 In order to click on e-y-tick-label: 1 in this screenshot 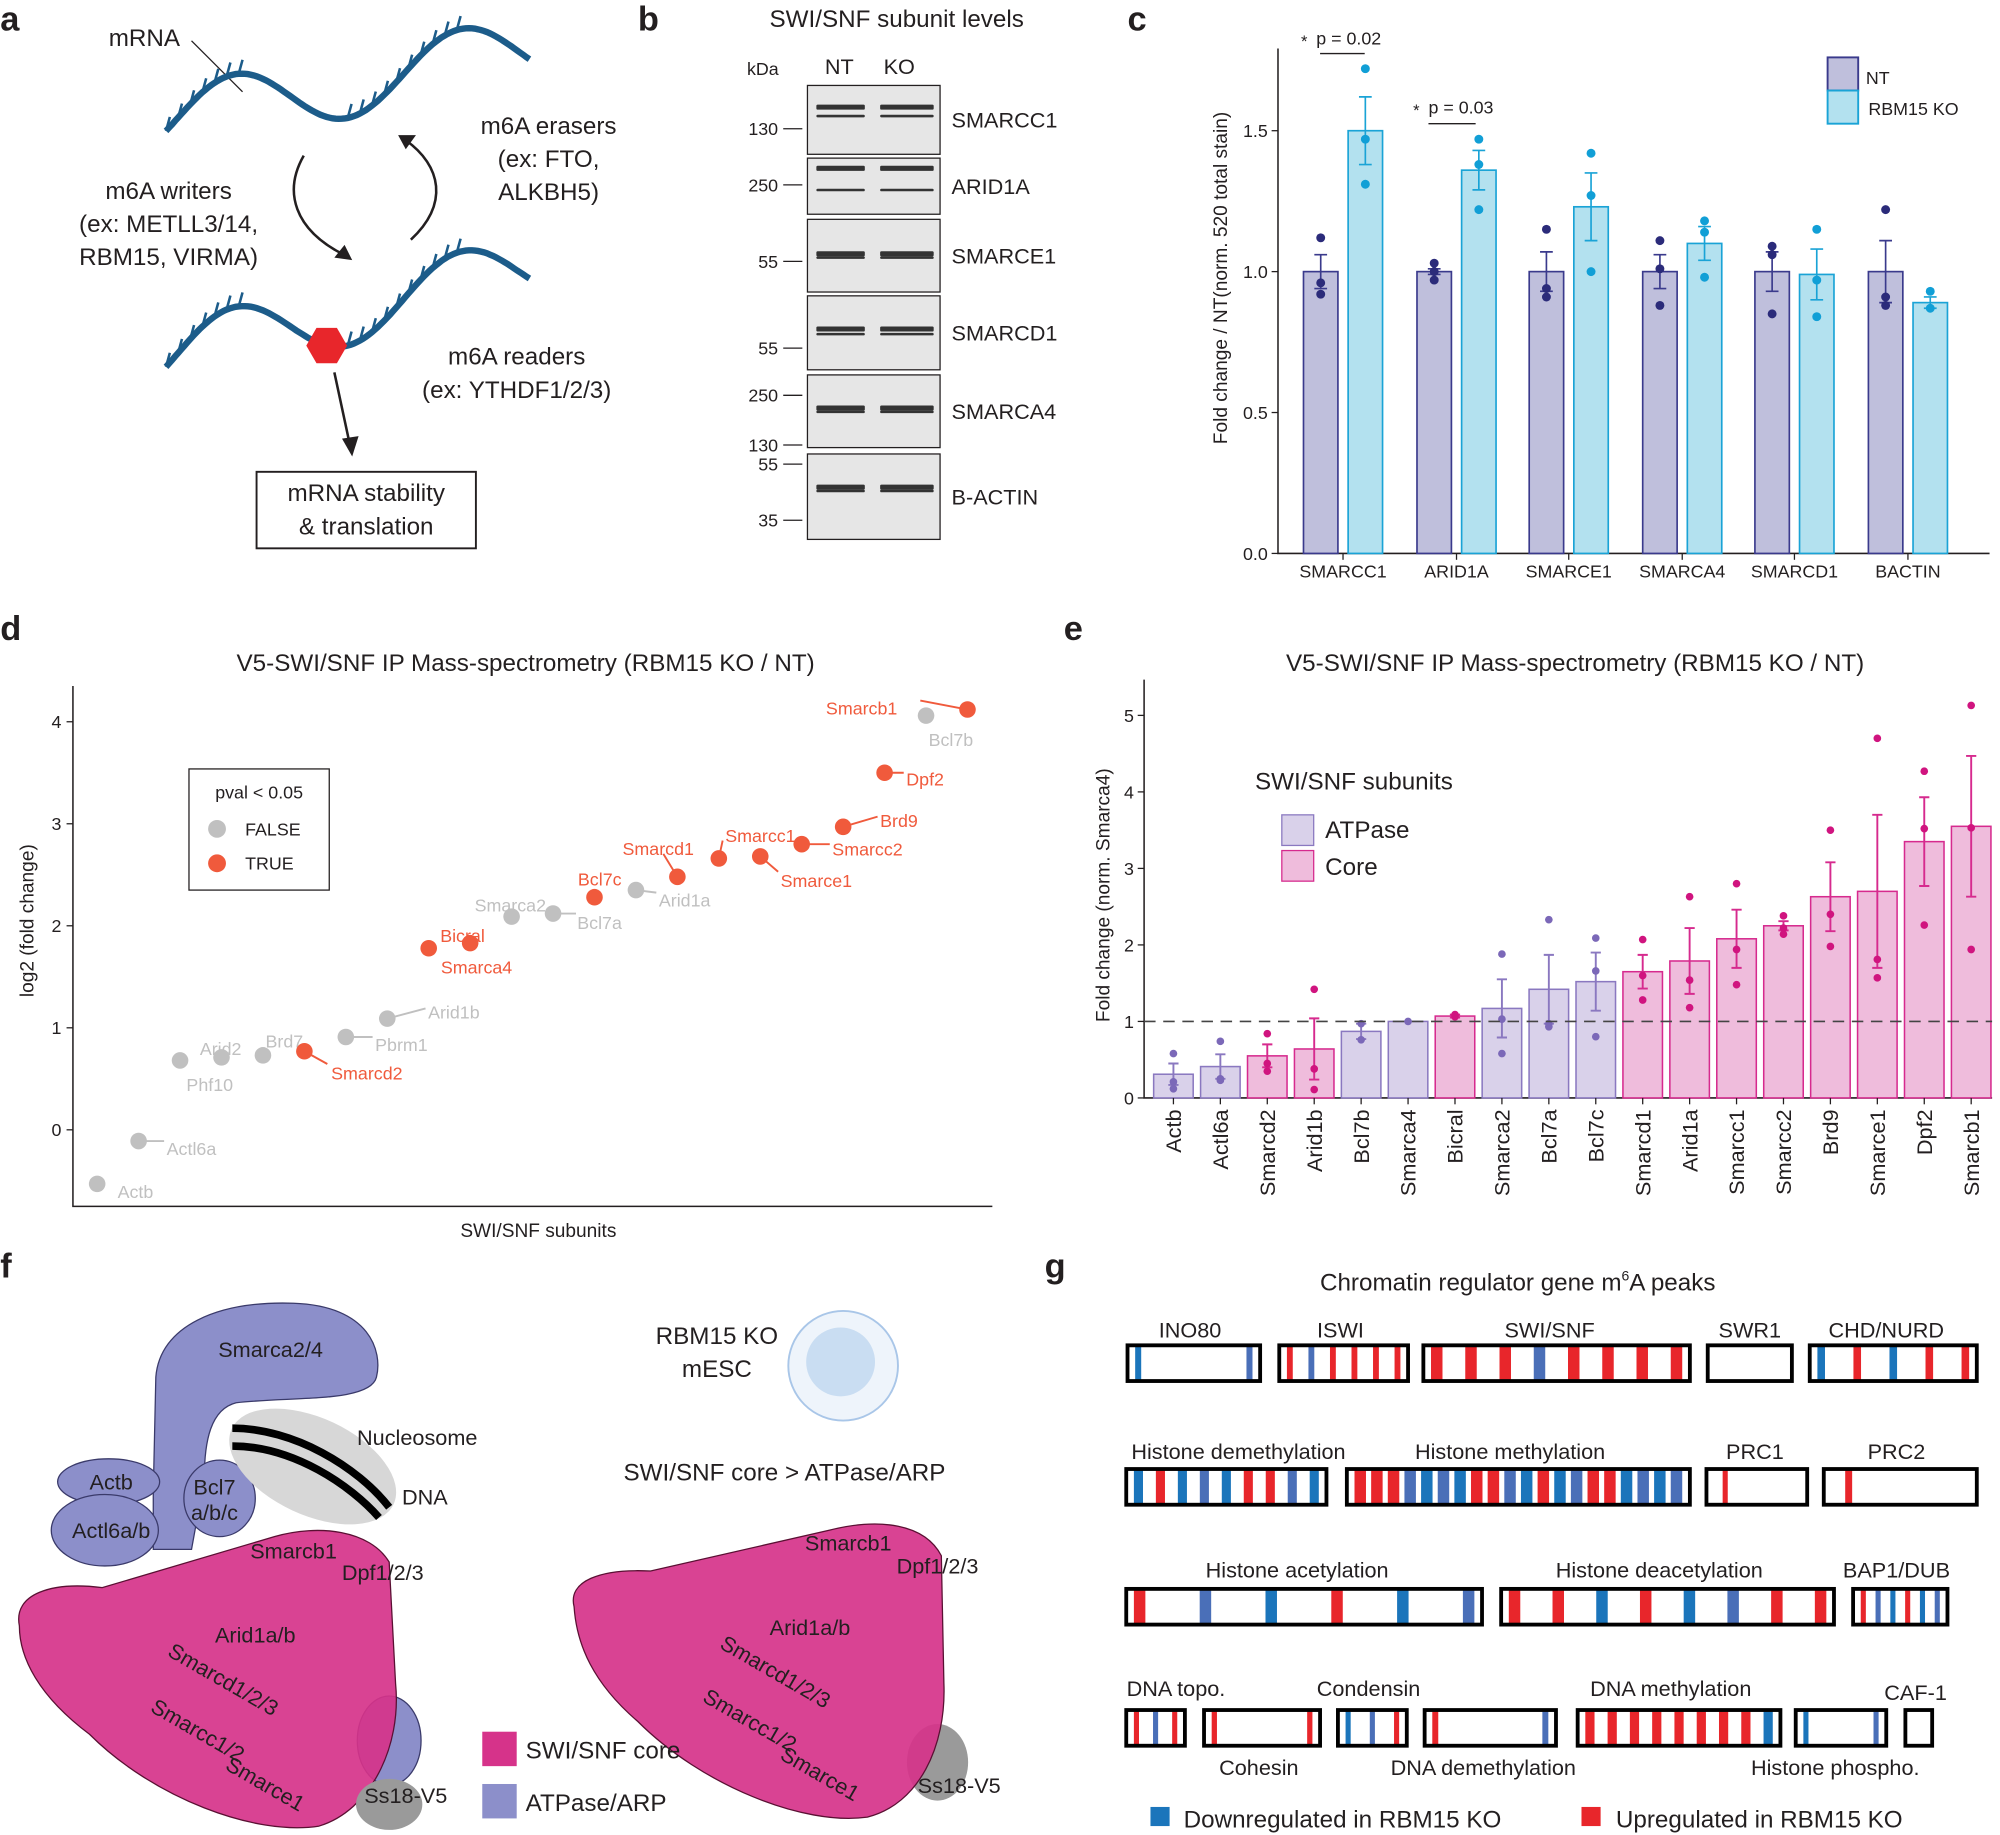, I will do `click(1129, 1022)`.